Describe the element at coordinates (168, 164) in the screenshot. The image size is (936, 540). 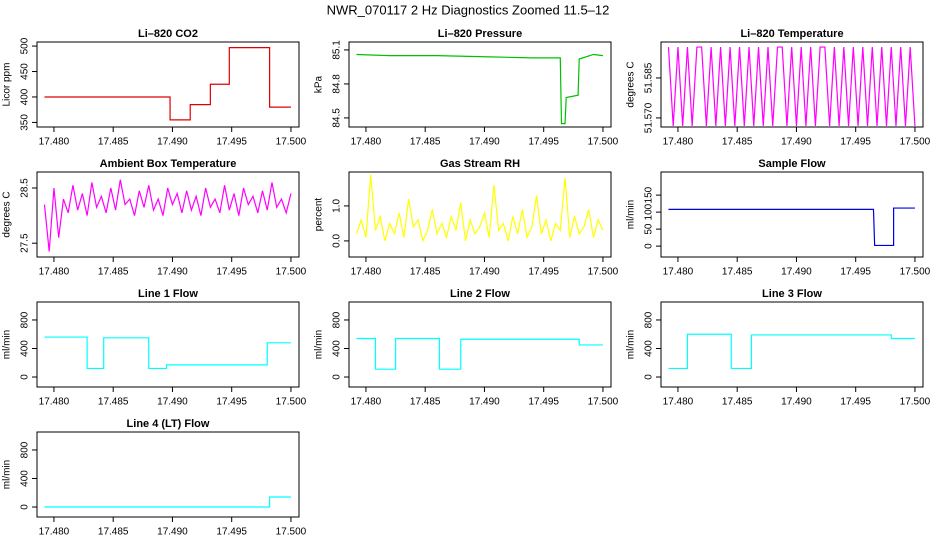
I see `panel-title: Ambient Box Temperature` at that location.